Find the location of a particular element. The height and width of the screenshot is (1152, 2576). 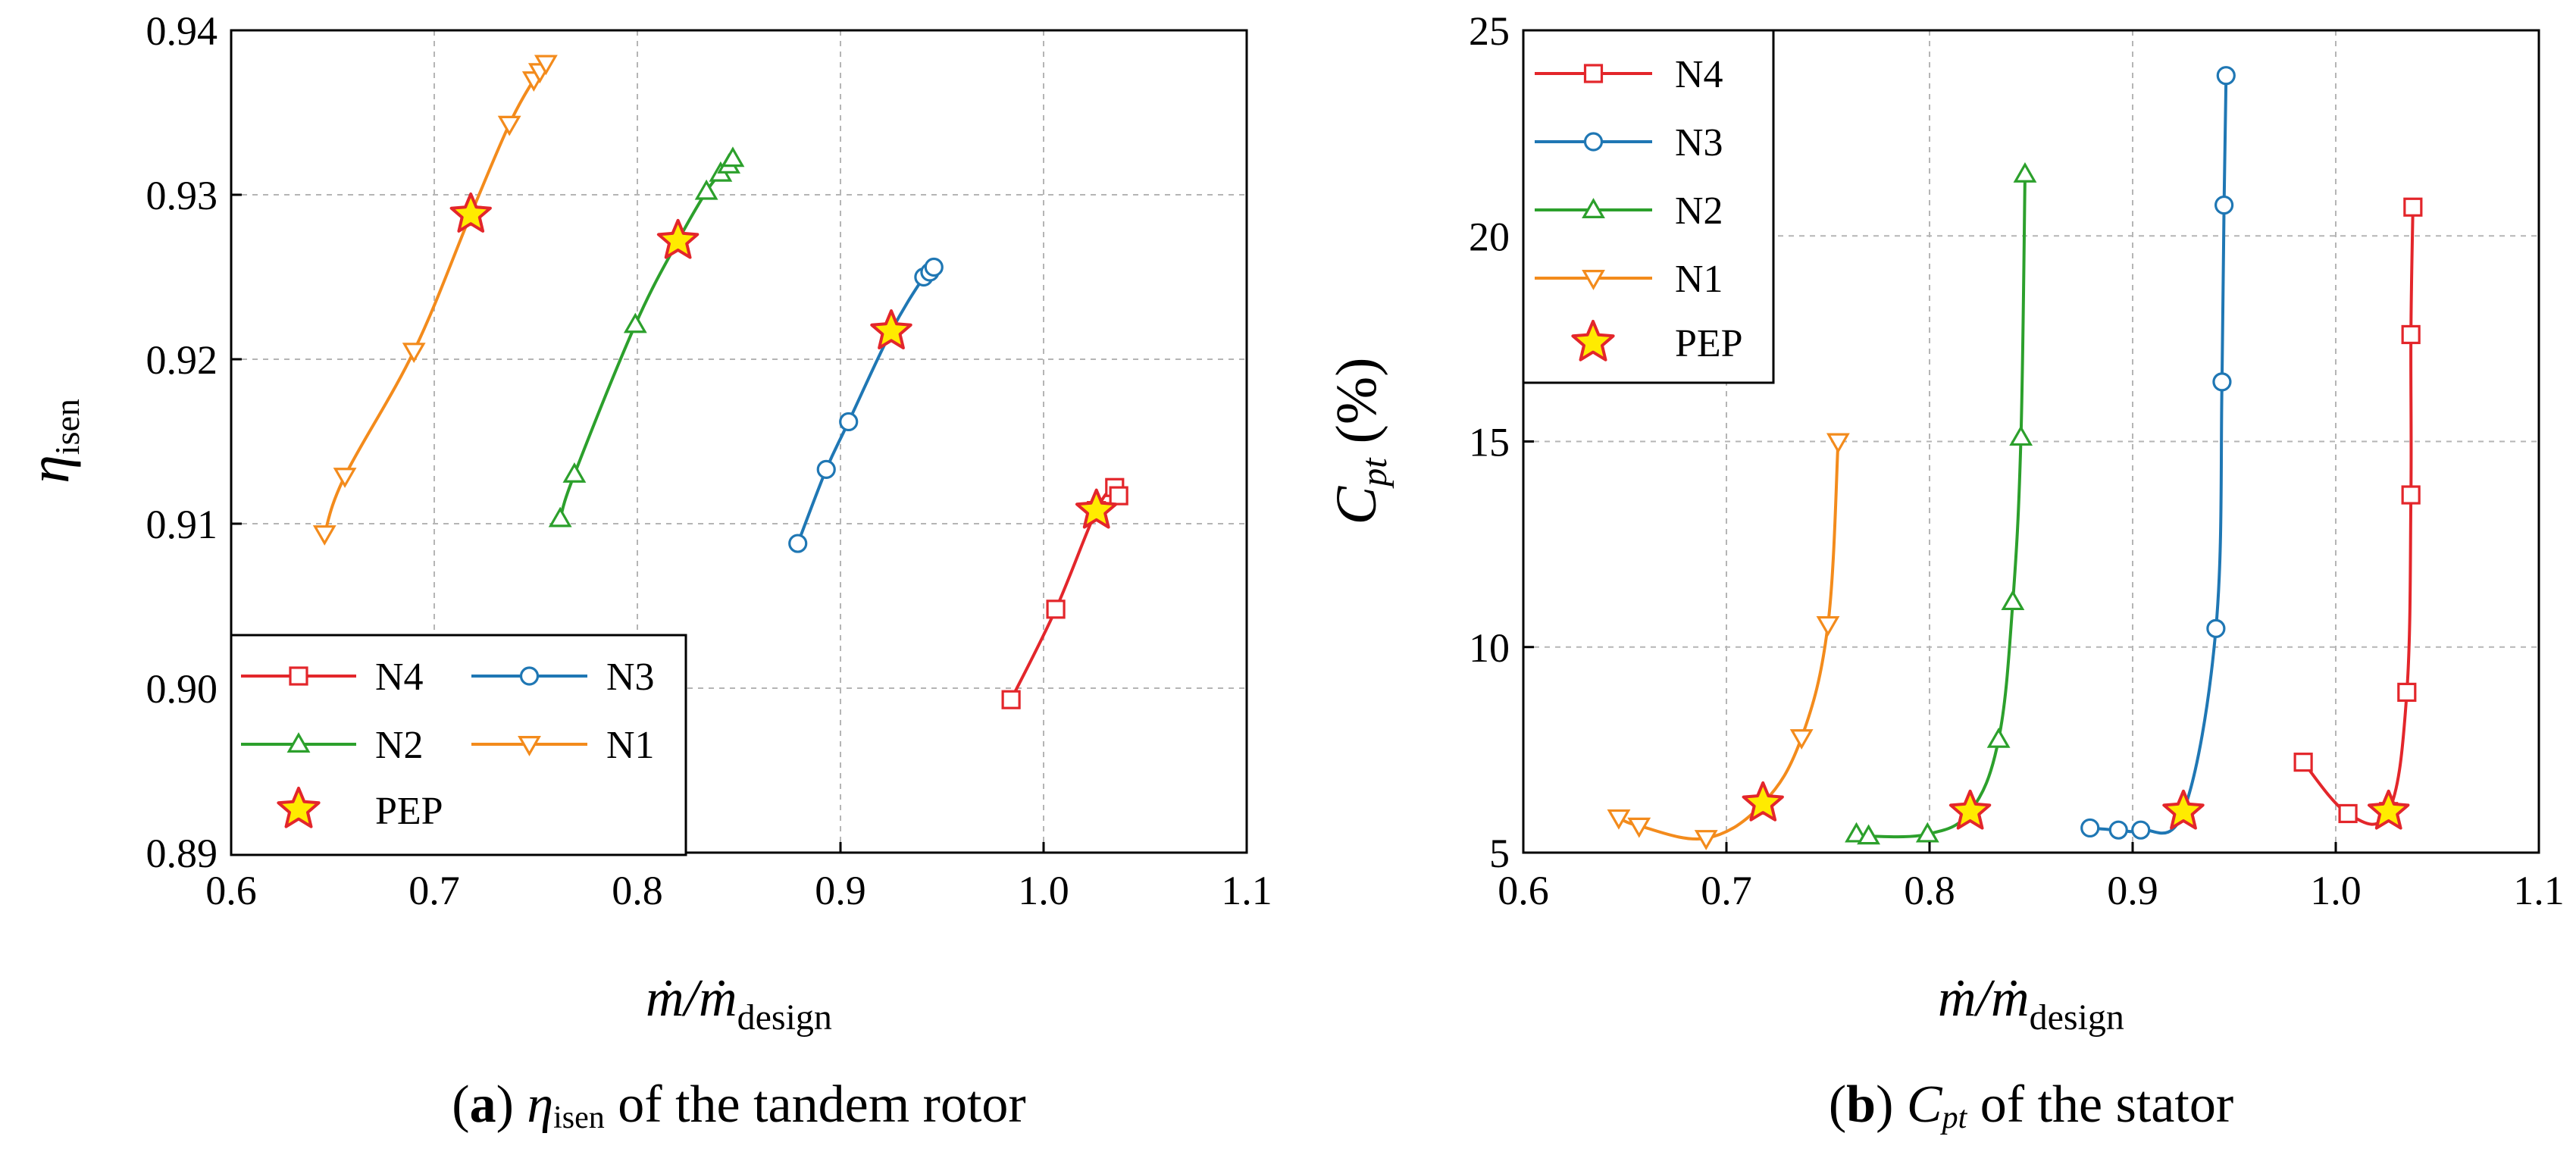

panel-b-x-tick-label: 1.1 is located at coordinates (2539, 891).